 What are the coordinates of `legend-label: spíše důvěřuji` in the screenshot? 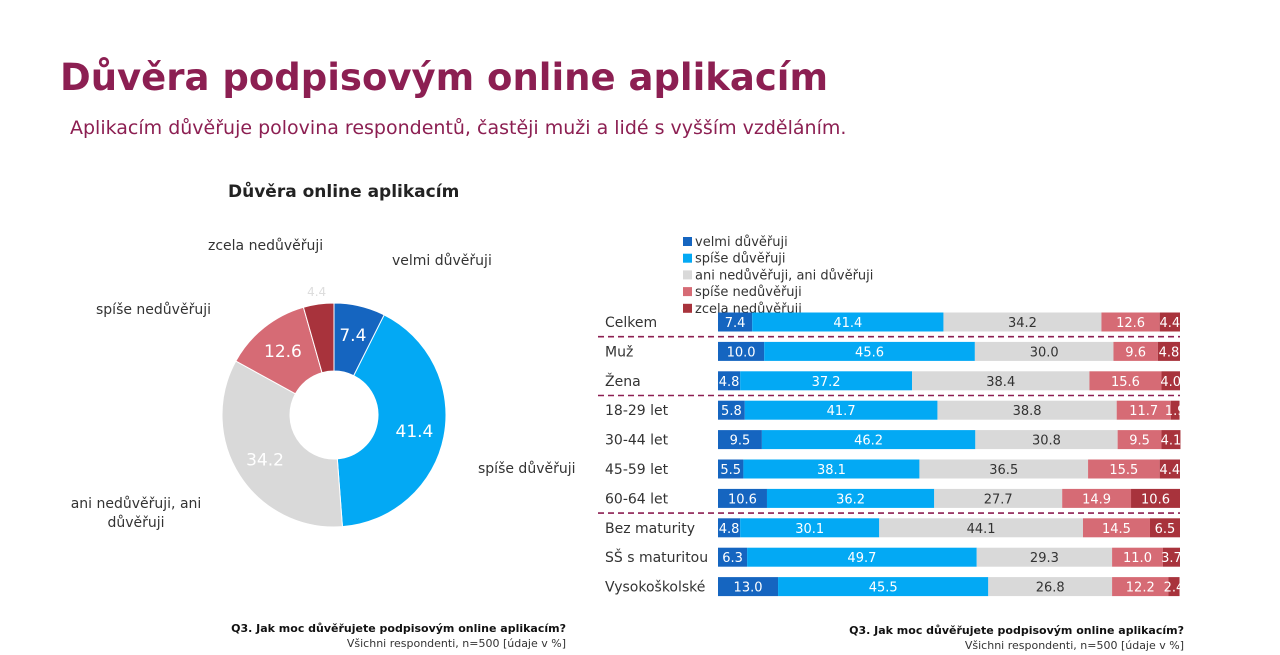 It's located at (740, 259).